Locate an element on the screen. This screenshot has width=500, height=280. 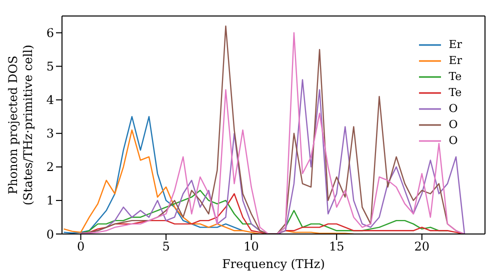
x-tick-label: 5 is located at coordinates (166, 247).